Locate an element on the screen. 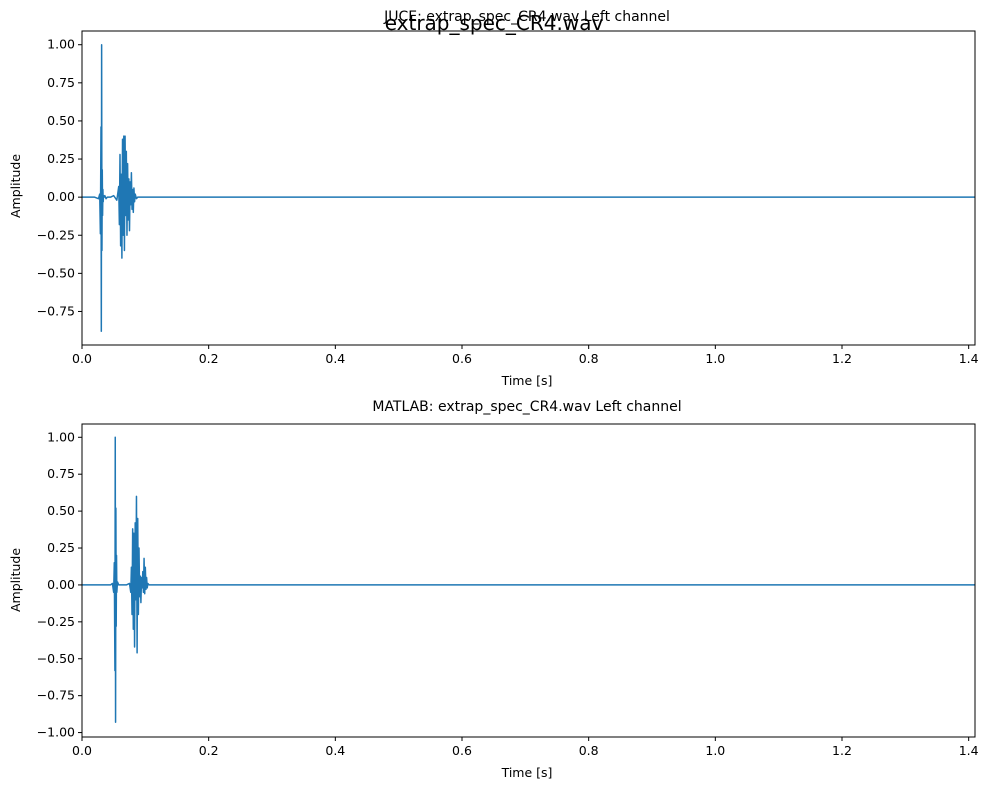 The height and width of the screenshot is (790, 989). y-axis-ticks: 1.00 0.75 0.50 0.25 0.00 −0.25 −0.50 −0.75 −1.00 is located at coordinates (59, 584).